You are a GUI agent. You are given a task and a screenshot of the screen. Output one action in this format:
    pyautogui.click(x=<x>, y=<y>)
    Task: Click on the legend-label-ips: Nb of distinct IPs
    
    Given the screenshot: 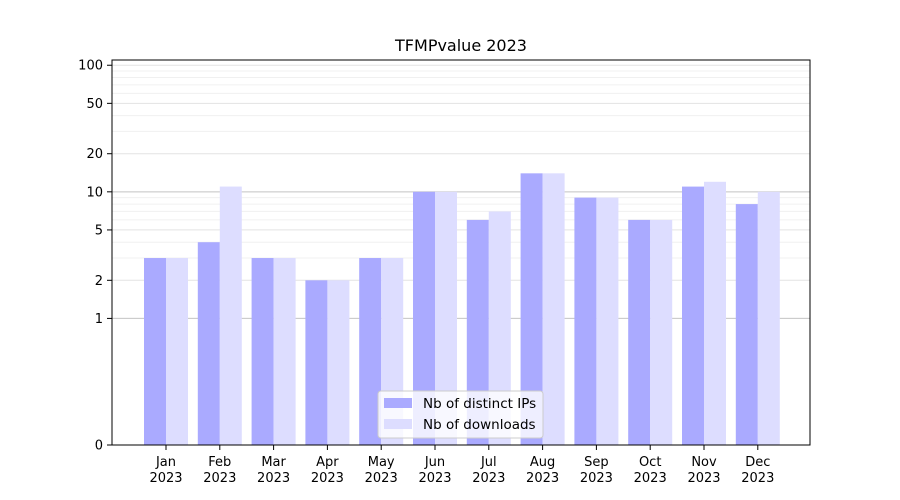 What is the action you would take?
    pyautogui.click(x=479, y=404)
    